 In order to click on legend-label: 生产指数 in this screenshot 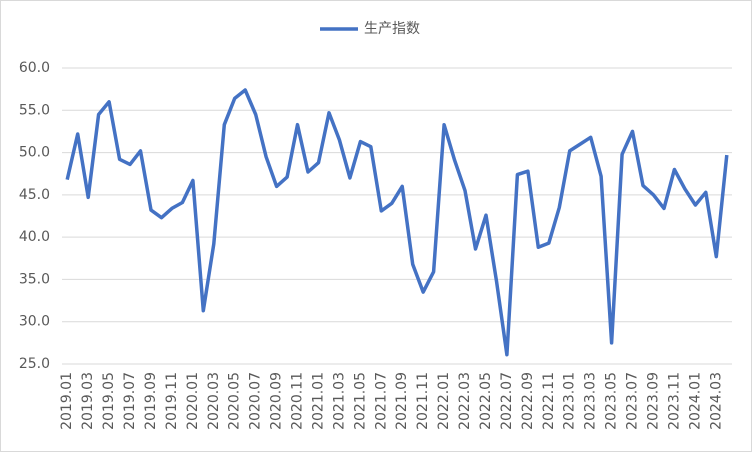, I will do `click(392, 29)`.